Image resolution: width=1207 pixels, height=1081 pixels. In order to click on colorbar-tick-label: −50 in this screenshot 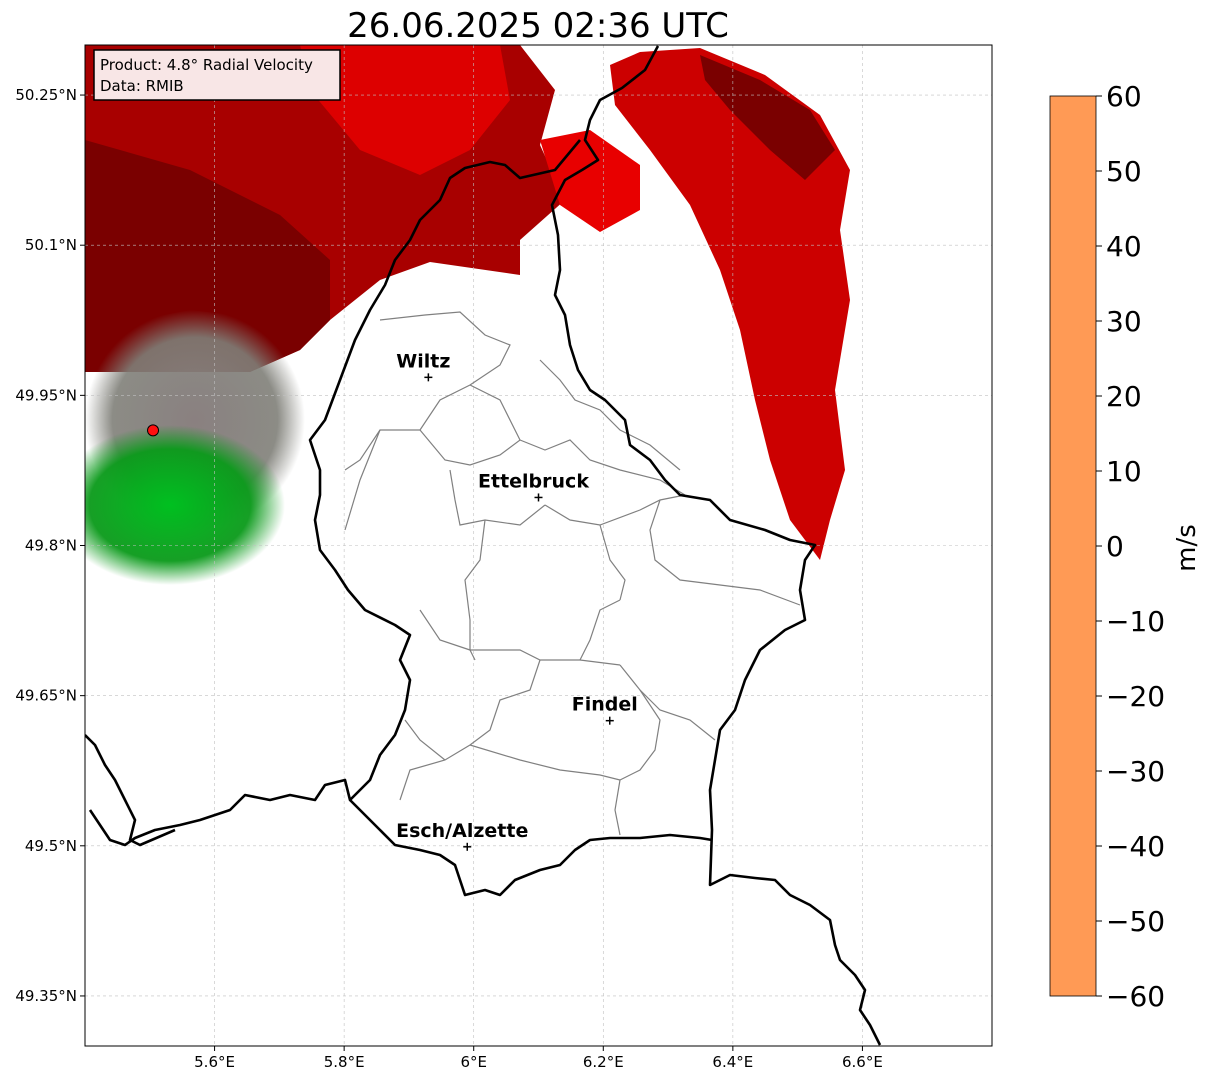, I will do `click(1135, 921)`.